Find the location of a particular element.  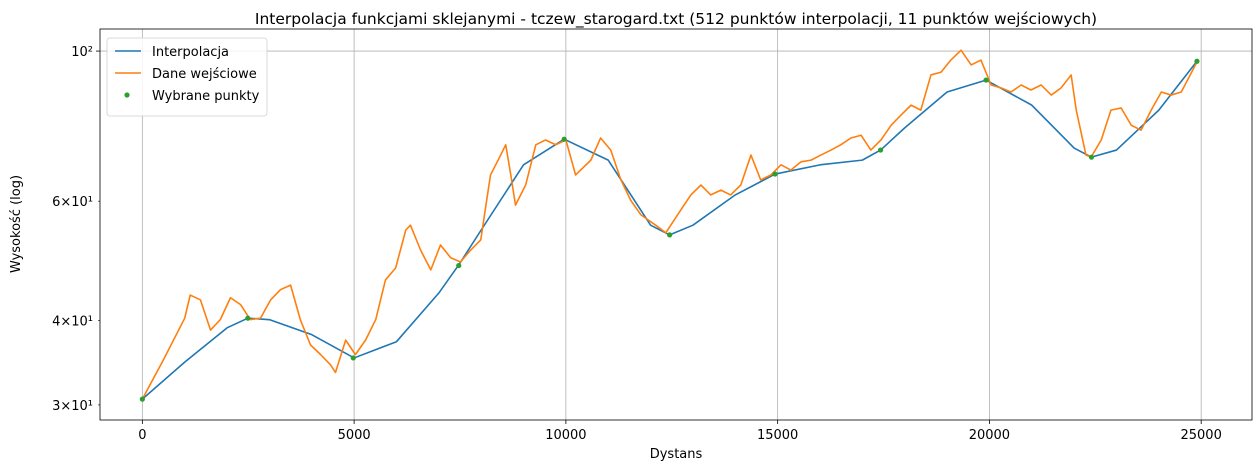

x-tick-label: 10000 is located at coordinates (565, 435).